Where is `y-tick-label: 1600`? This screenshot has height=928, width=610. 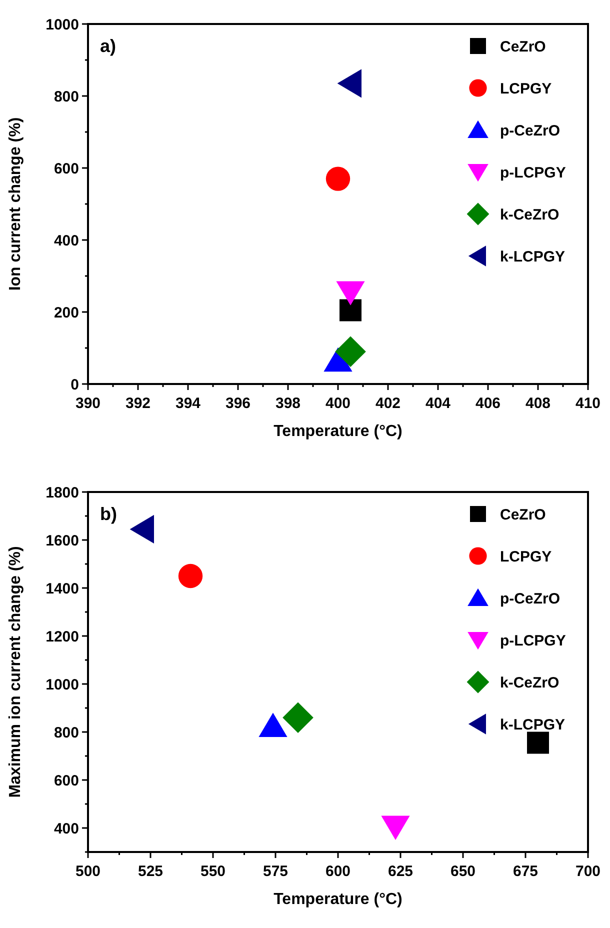 y-tick-label: 1600 is located at coordinates (62, 541).